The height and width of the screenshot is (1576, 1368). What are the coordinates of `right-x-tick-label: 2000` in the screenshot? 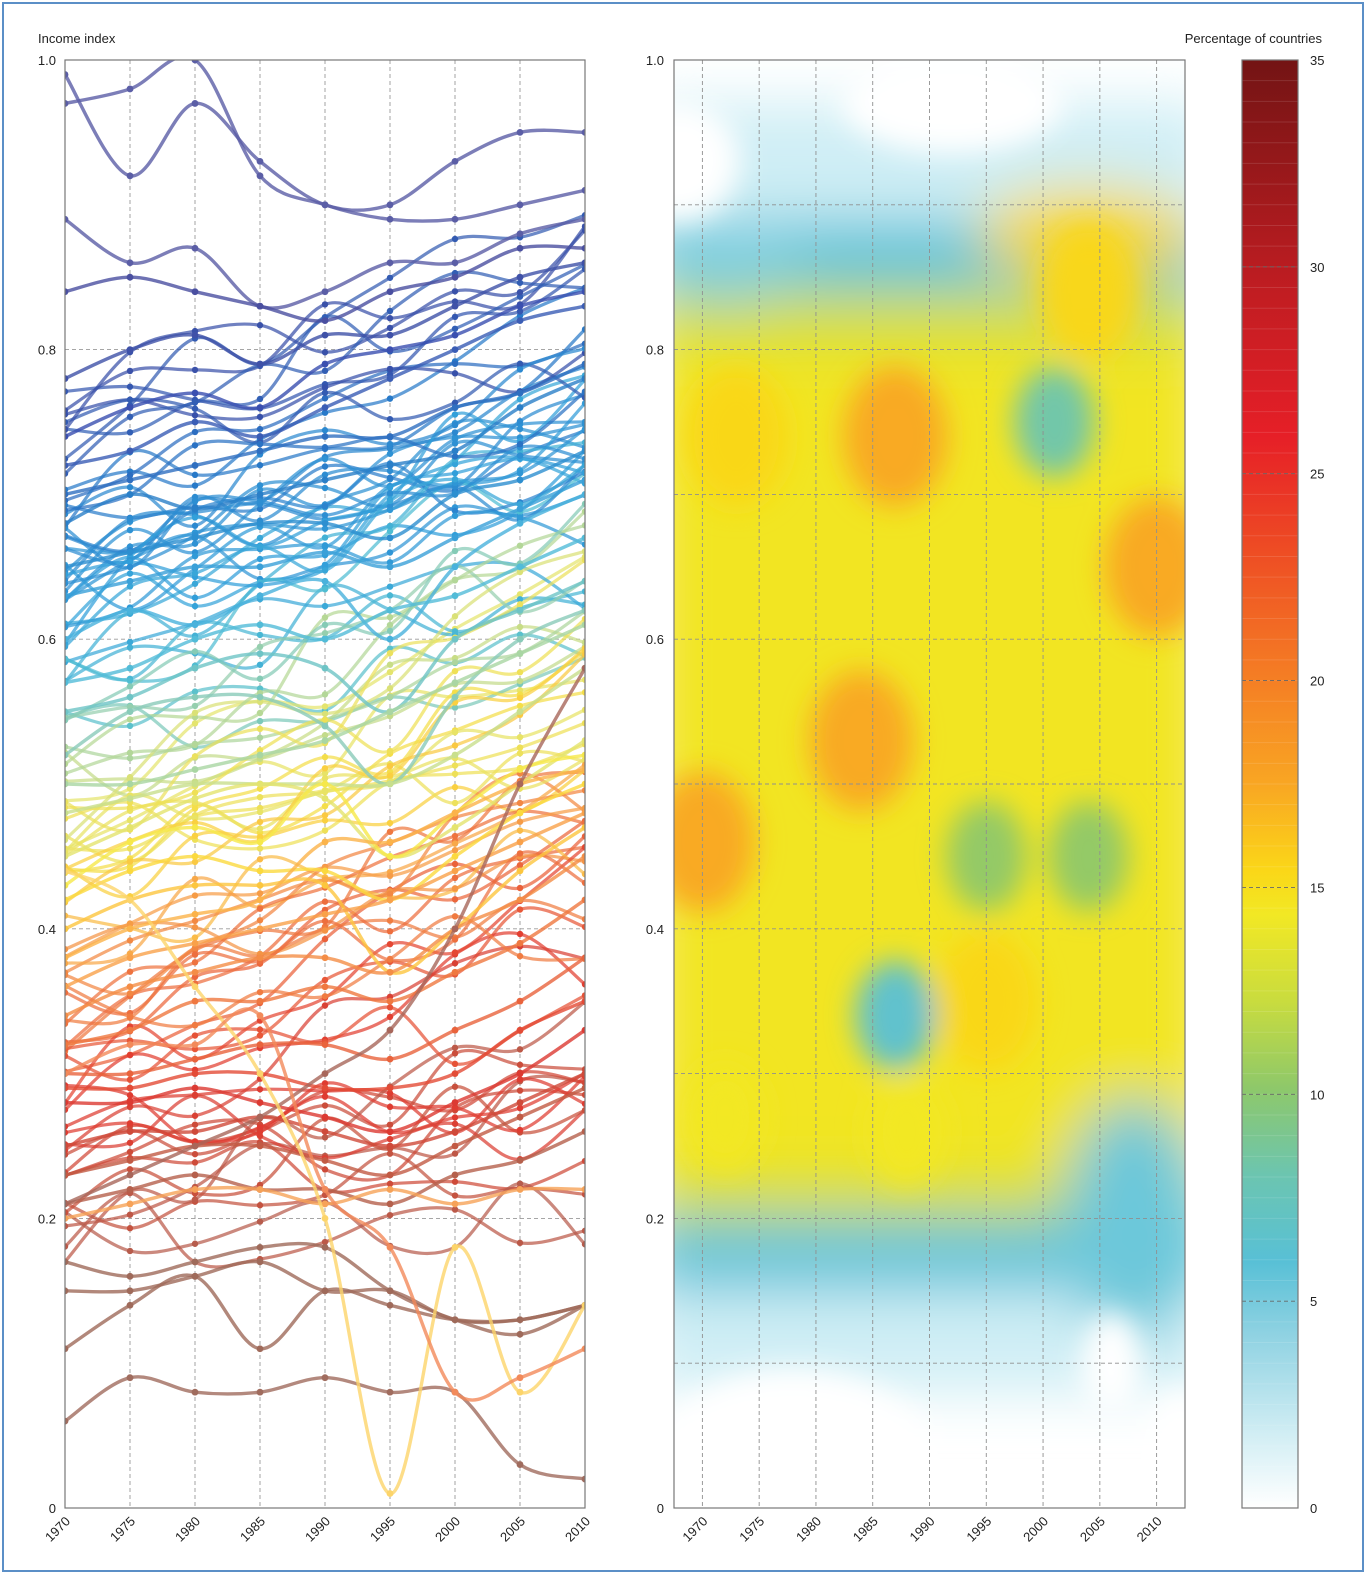 It's located at (1035, 1529).